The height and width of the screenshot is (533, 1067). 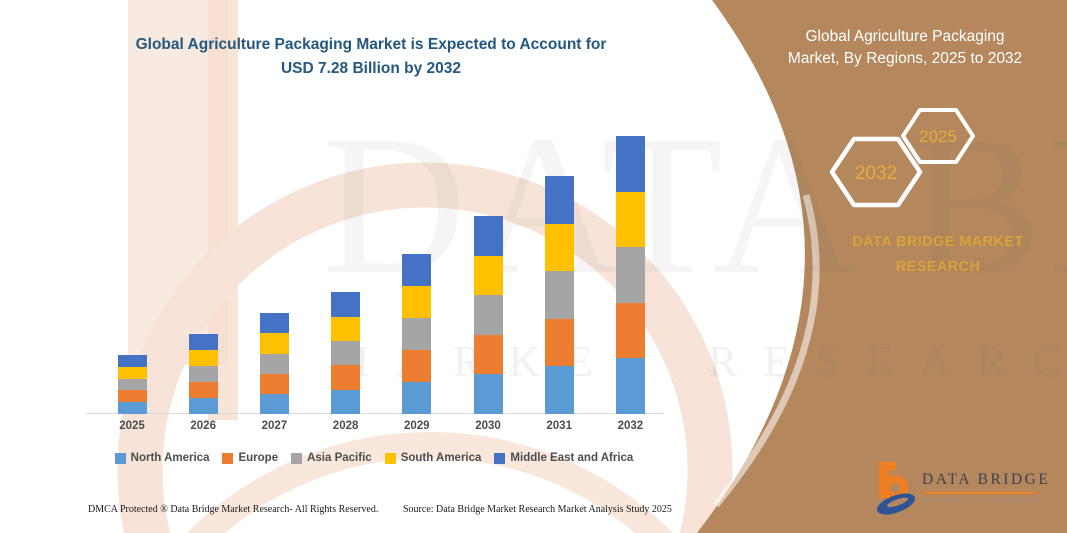 What do you see at coordinates (559, 295) in the screenshot?
I see `bar-segment-2031-asia-pacific` at bounding box center [559, 295].